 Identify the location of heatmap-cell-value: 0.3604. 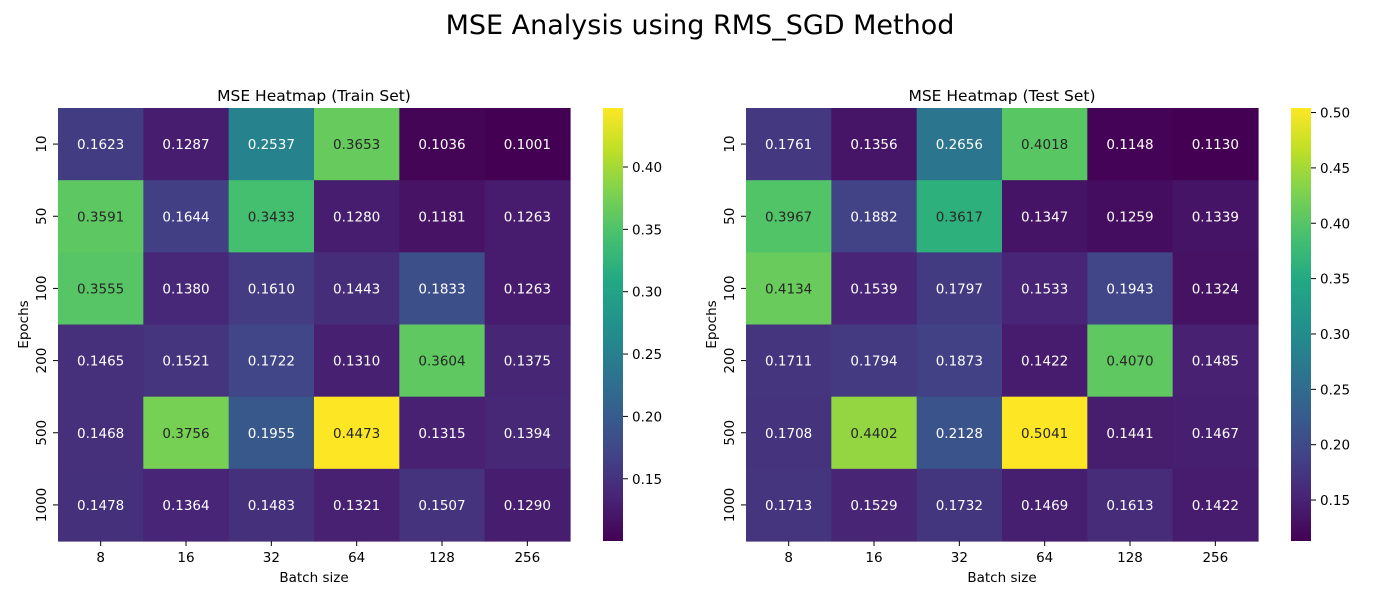
(441, 362).